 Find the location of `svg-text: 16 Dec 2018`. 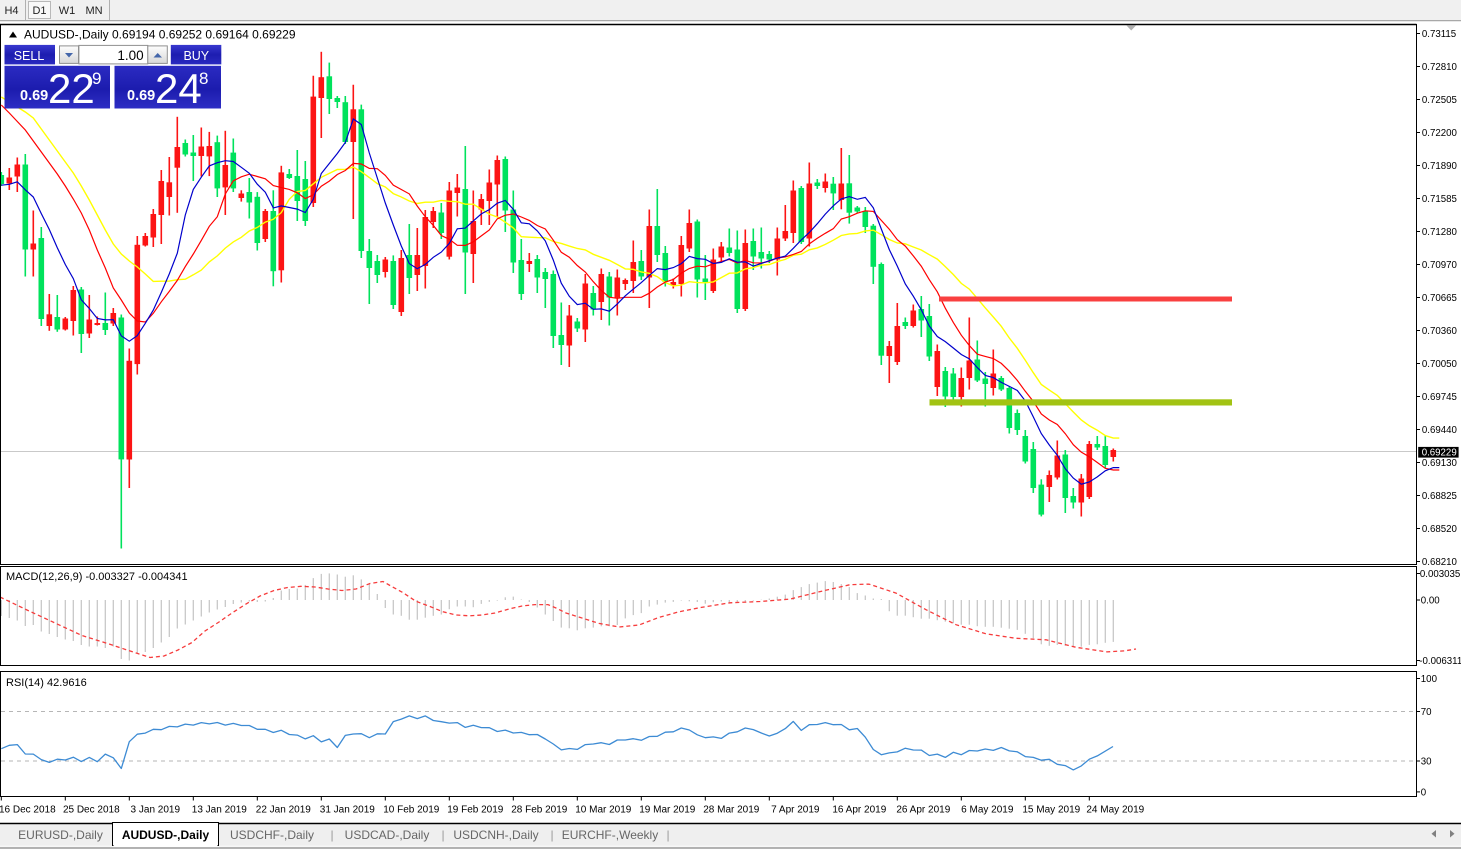

svg-text: 16 Dec 2018 is located at coordinates (28, 810).